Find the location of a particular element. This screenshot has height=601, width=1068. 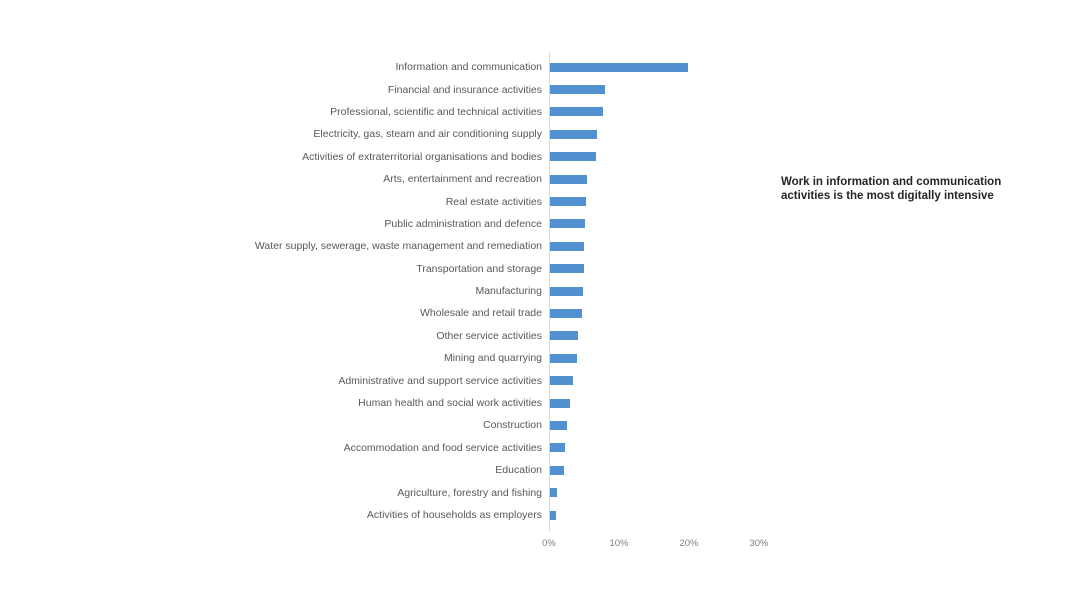

category-label: Agriculture, forestry and fishing is located at coordinates (469, 492).